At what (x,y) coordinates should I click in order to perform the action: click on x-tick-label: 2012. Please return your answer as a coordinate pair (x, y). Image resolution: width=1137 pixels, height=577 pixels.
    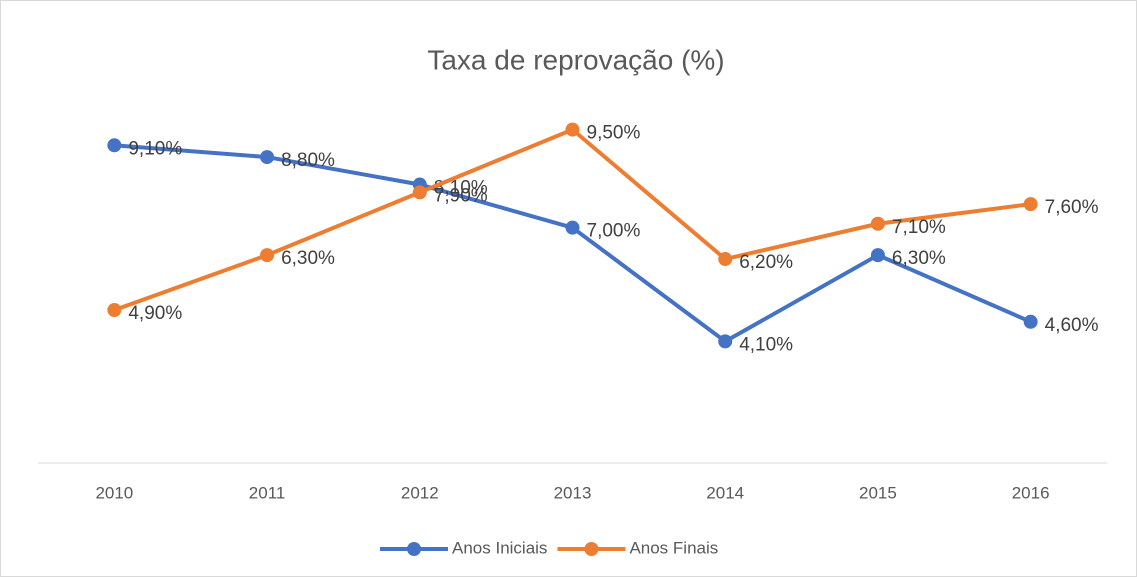
    Looking at the image, I should click on (420, 492).